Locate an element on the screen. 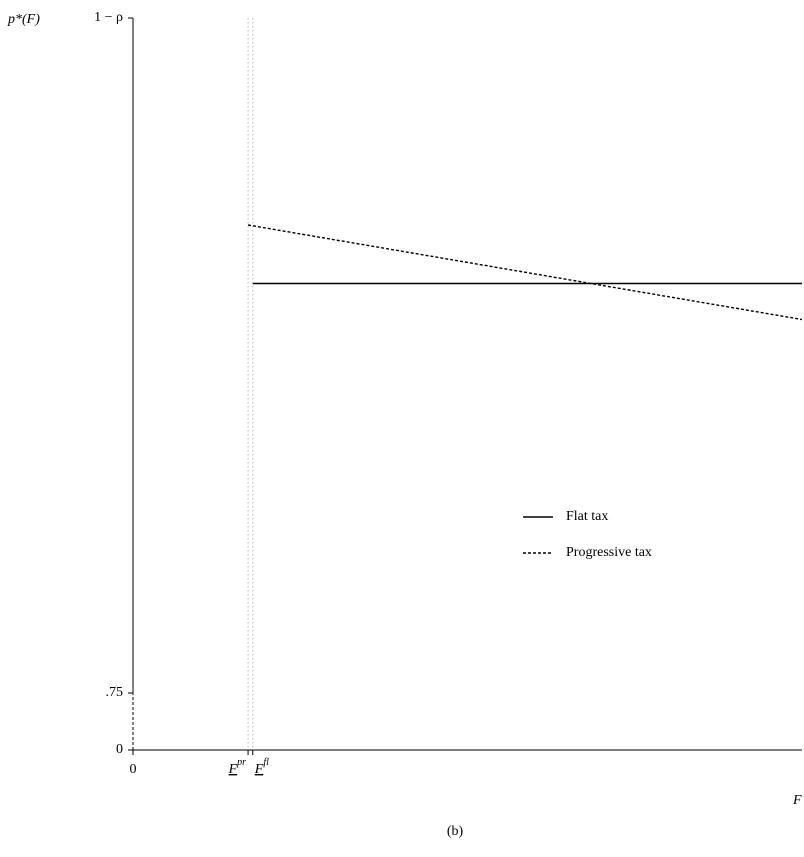 This screenshot has width=804, height=857. x-tick-label: Ffl is located at coordinates (261, 767).